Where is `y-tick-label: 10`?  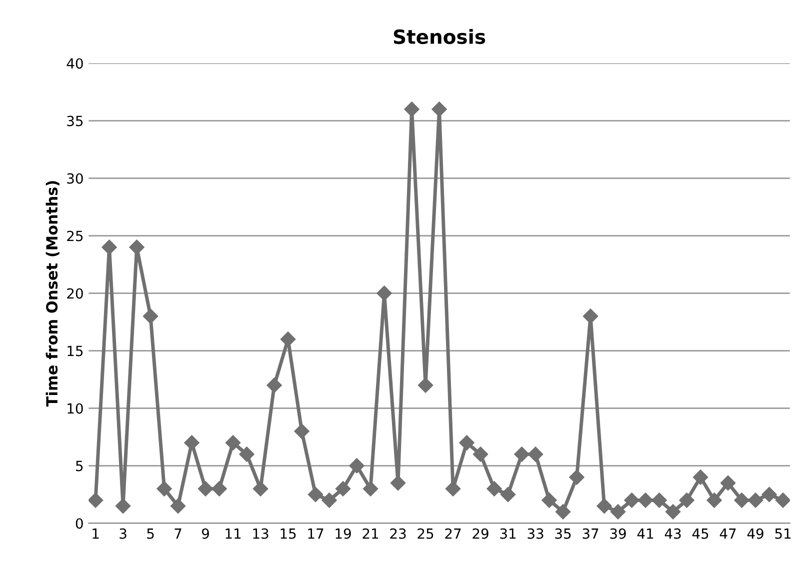 y-tick-label: 10 is located at coordinates (75, 408).